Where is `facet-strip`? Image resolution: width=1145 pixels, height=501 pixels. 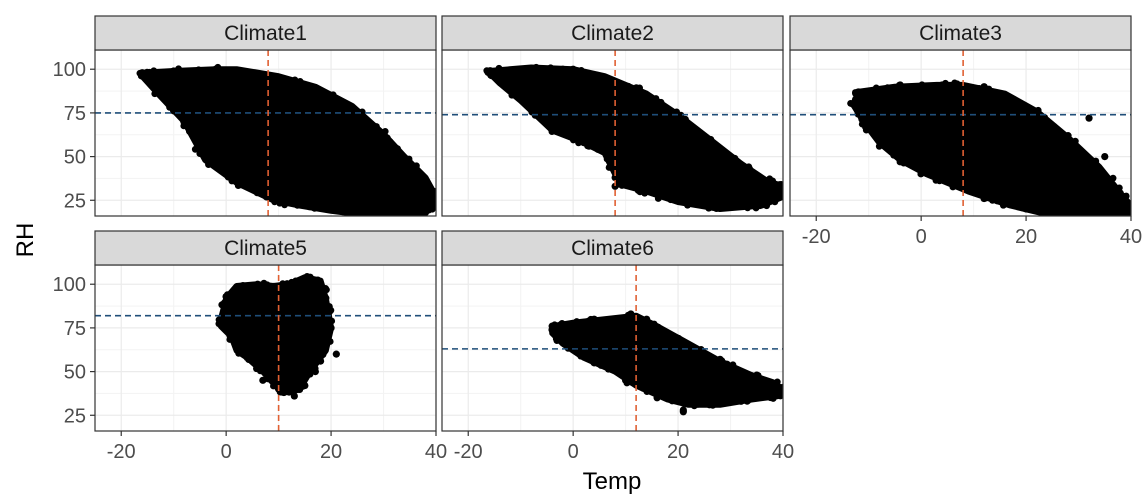 facet-strip is located at coordinates (265, 248).